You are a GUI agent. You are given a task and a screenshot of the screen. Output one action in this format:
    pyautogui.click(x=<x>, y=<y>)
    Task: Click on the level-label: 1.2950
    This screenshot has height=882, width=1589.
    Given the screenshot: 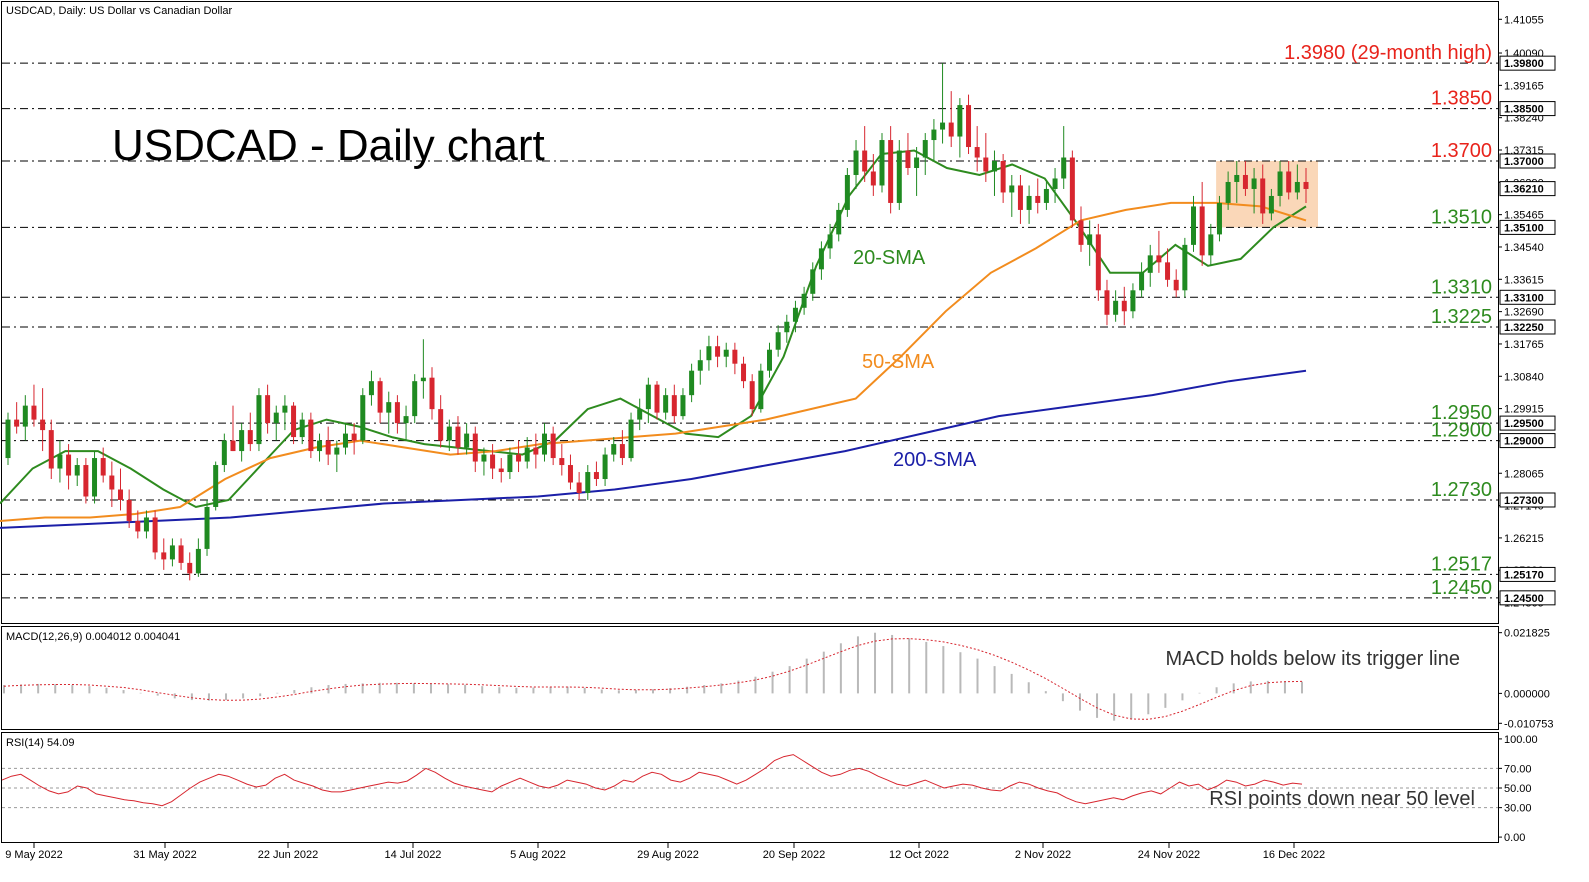 What is the action you would take?
    pyautogui.click(x=1461, y=413)
    